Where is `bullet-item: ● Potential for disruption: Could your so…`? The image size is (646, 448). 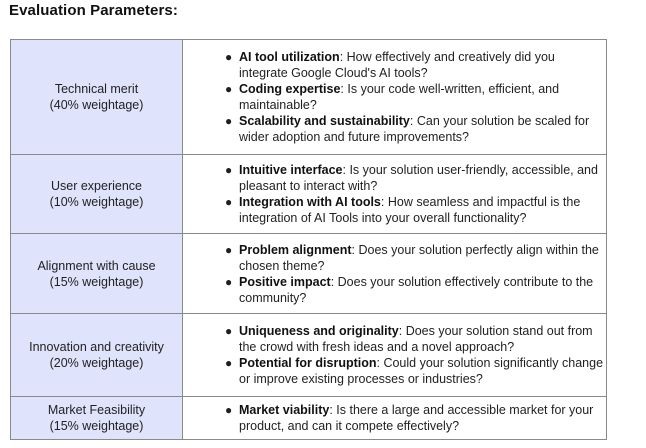
bullet-item: ● Potential for disruption: Could your so… is located at coordinates (415, 371).